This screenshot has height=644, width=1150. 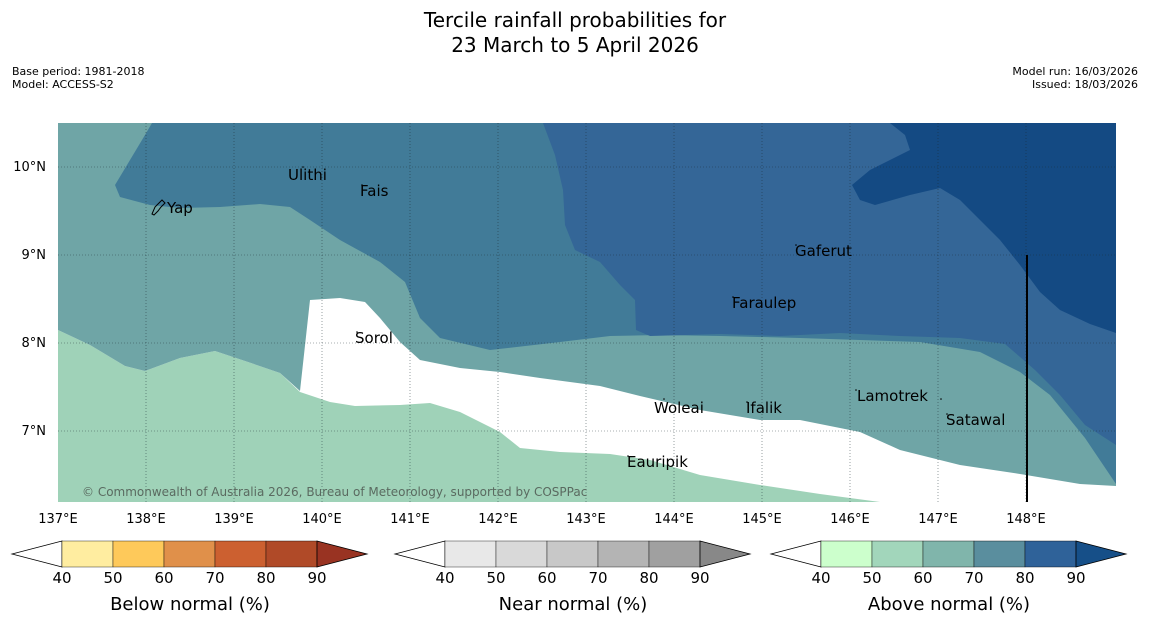 I want to click on cb-above-label: Above normal (%), so click(x=949, y=604).